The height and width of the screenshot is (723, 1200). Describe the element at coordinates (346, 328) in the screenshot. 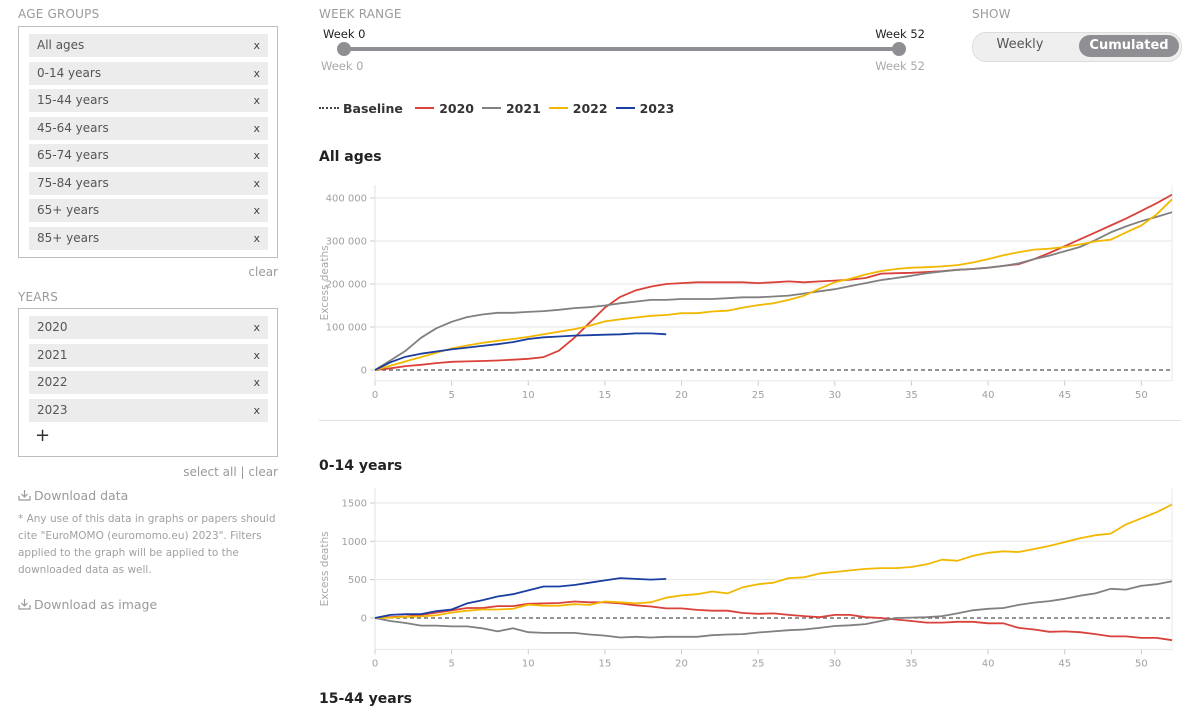

I see `y-tick-label: 100 000` at that location.